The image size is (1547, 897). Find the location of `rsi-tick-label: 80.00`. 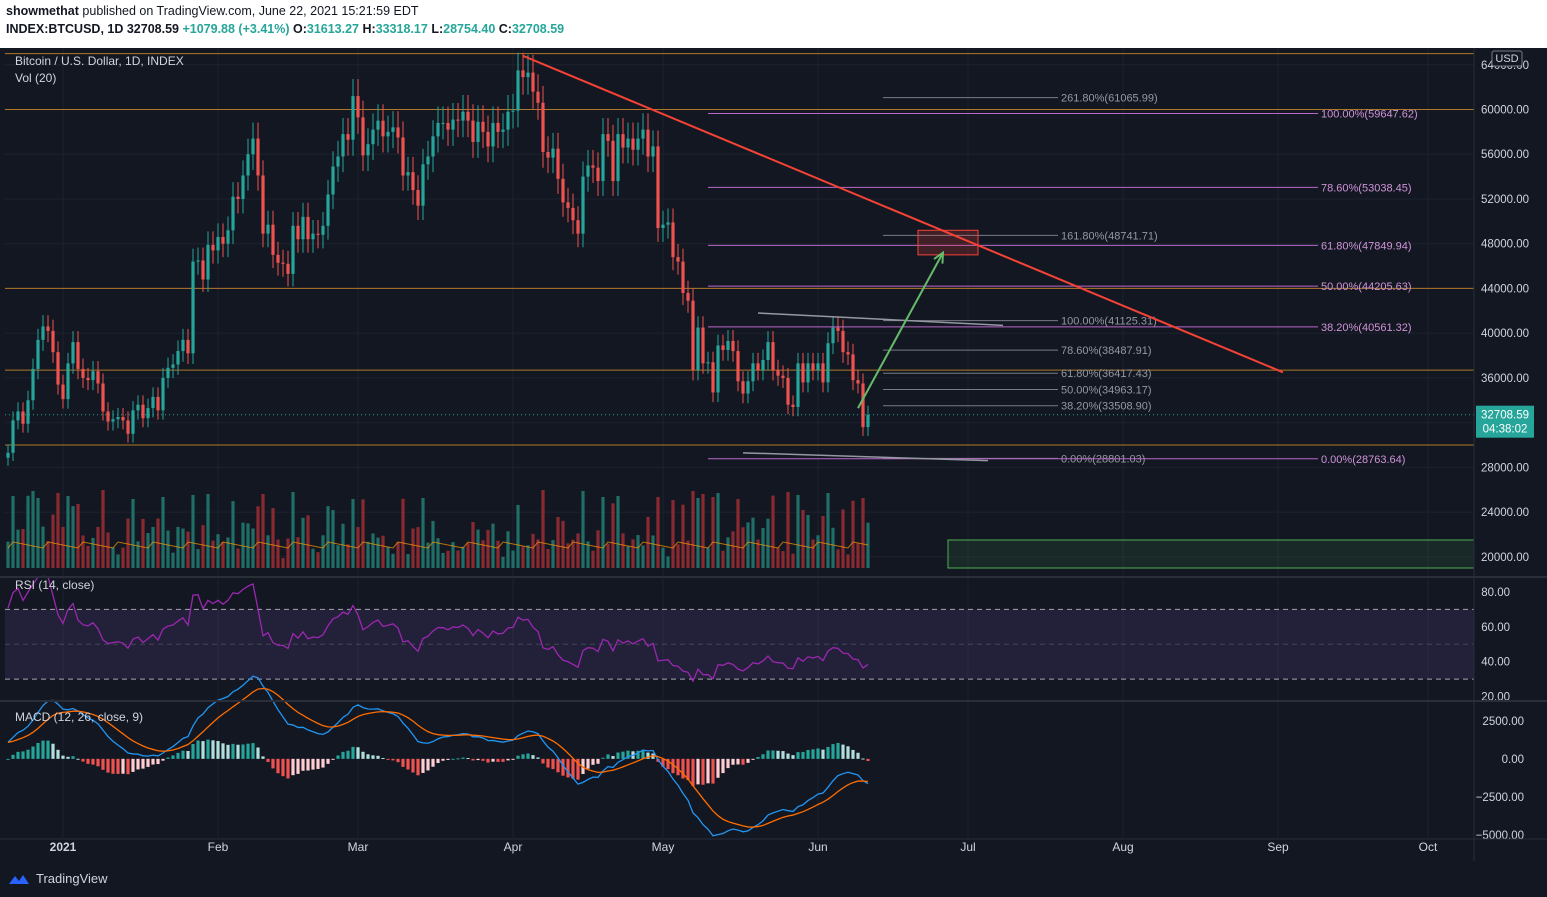

rsi-tick-label: 80.00 is located at coordinates (1495, 593).